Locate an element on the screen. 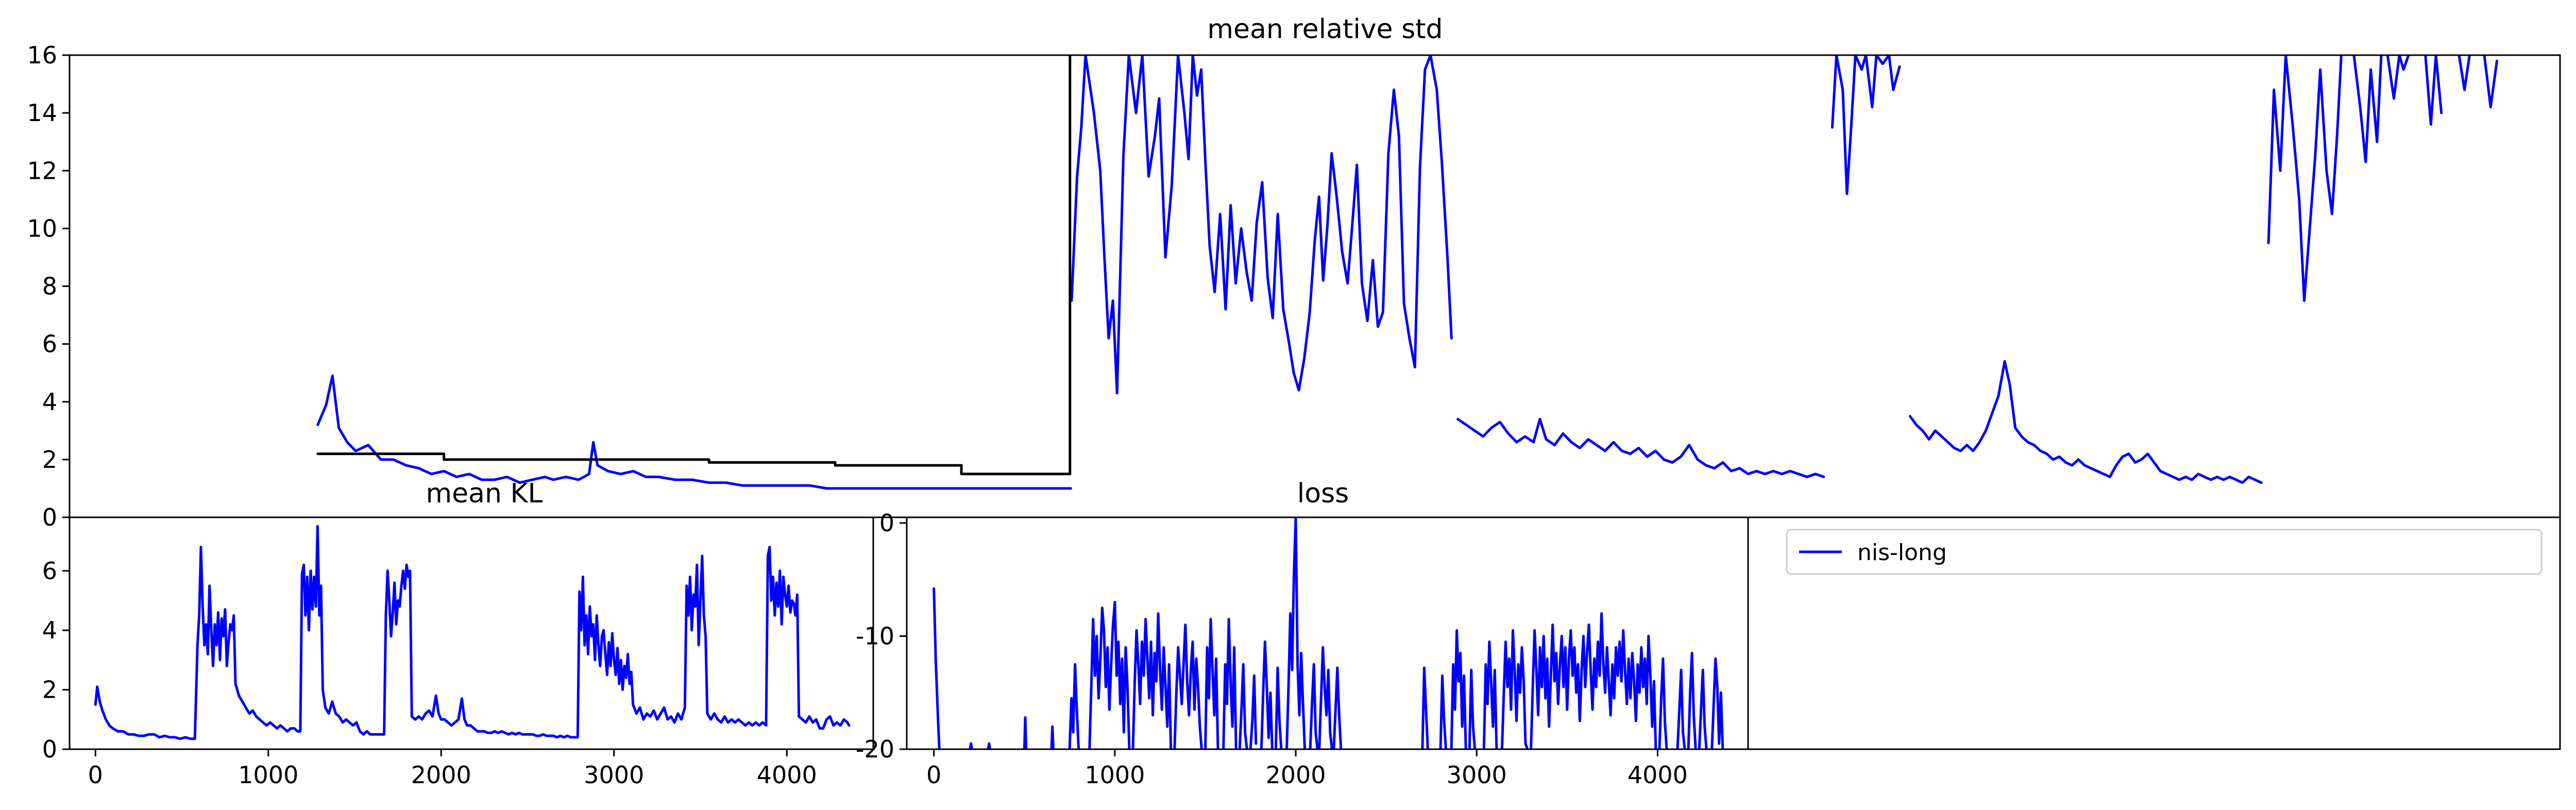 This screenshot has height=810, width=2576. relstd-title: mean relative std is located at coordinates (1325, 29).